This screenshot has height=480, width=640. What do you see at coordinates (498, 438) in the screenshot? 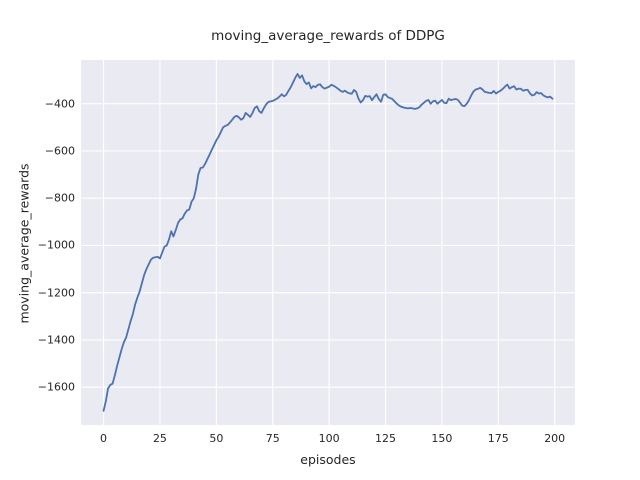
I see `x-tick-label: 175` at bounding box center [498, 438].